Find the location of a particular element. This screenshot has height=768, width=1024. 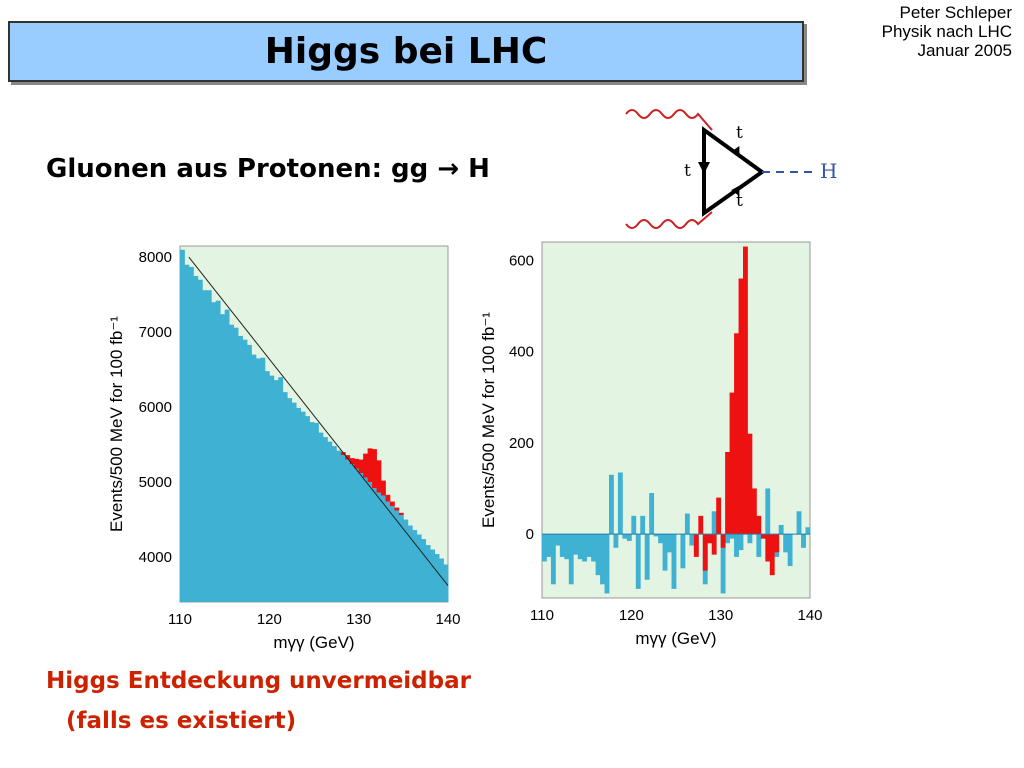

feynman-diagram: t t t H is located at coordinates (731, 169).